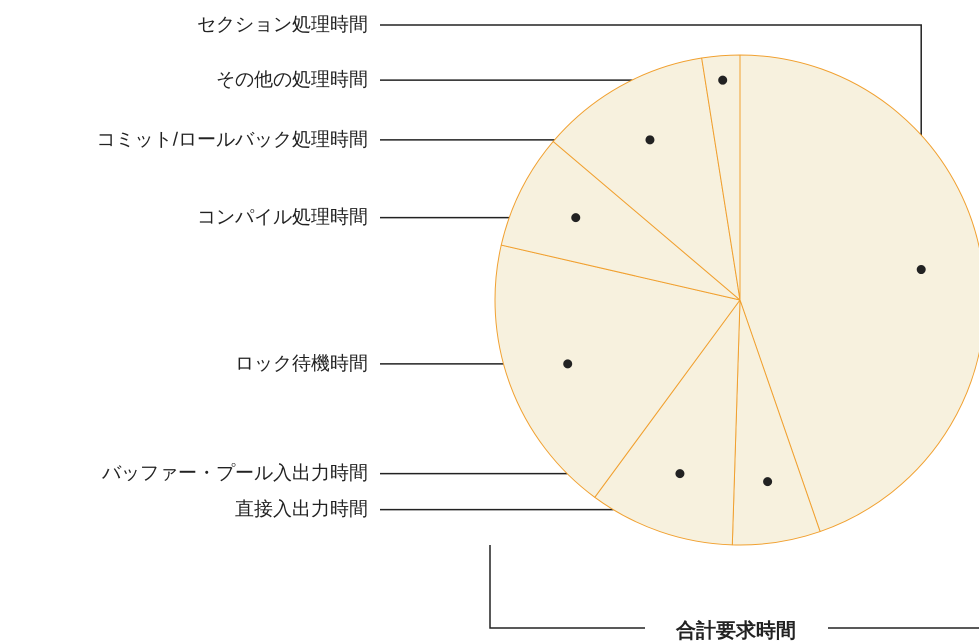 The image size is (979, 644). What do you see at coordinates (301, 363) in the screenshot?
I see `slice-label: ロック待機時間` at bounding box center [301, 363].